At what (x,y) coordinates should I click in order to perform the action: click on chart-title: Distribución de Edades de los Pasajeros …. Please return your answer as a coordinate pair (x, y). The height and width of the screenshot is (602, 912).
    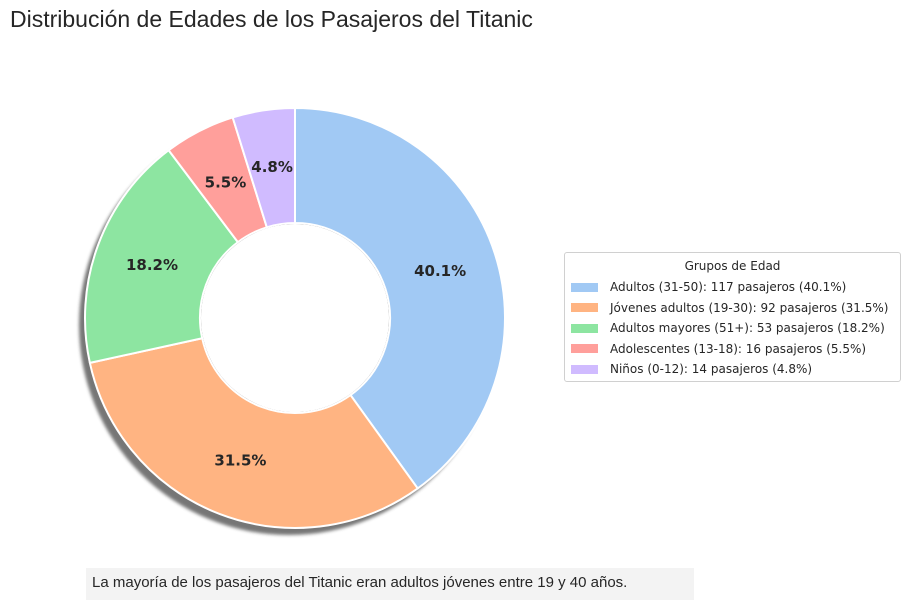
    Looking at the image, I should click on (271, 19).